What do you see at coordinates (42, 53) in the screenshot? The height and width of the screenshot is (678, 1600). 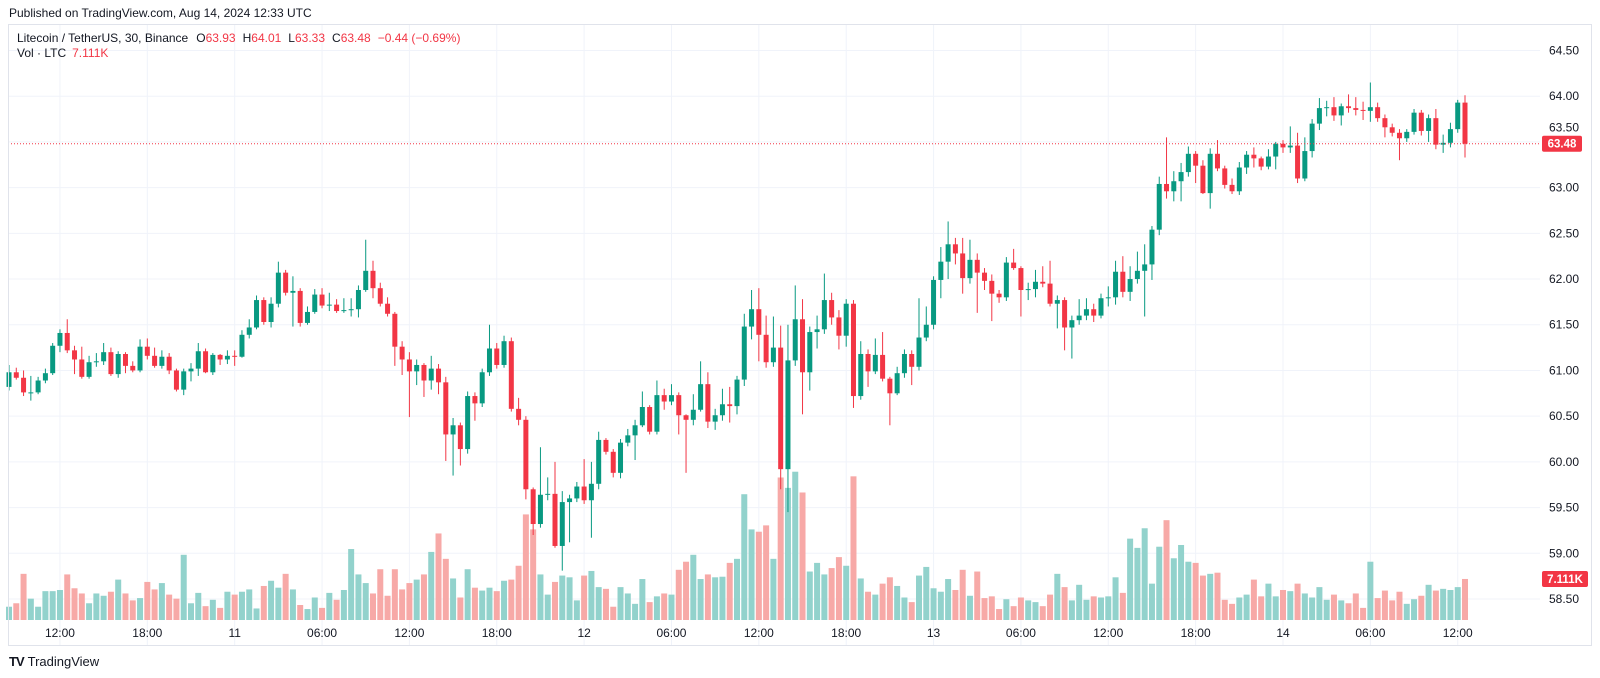 I see `volume-label: Vol · LTC` at bounding box center [42, 53].